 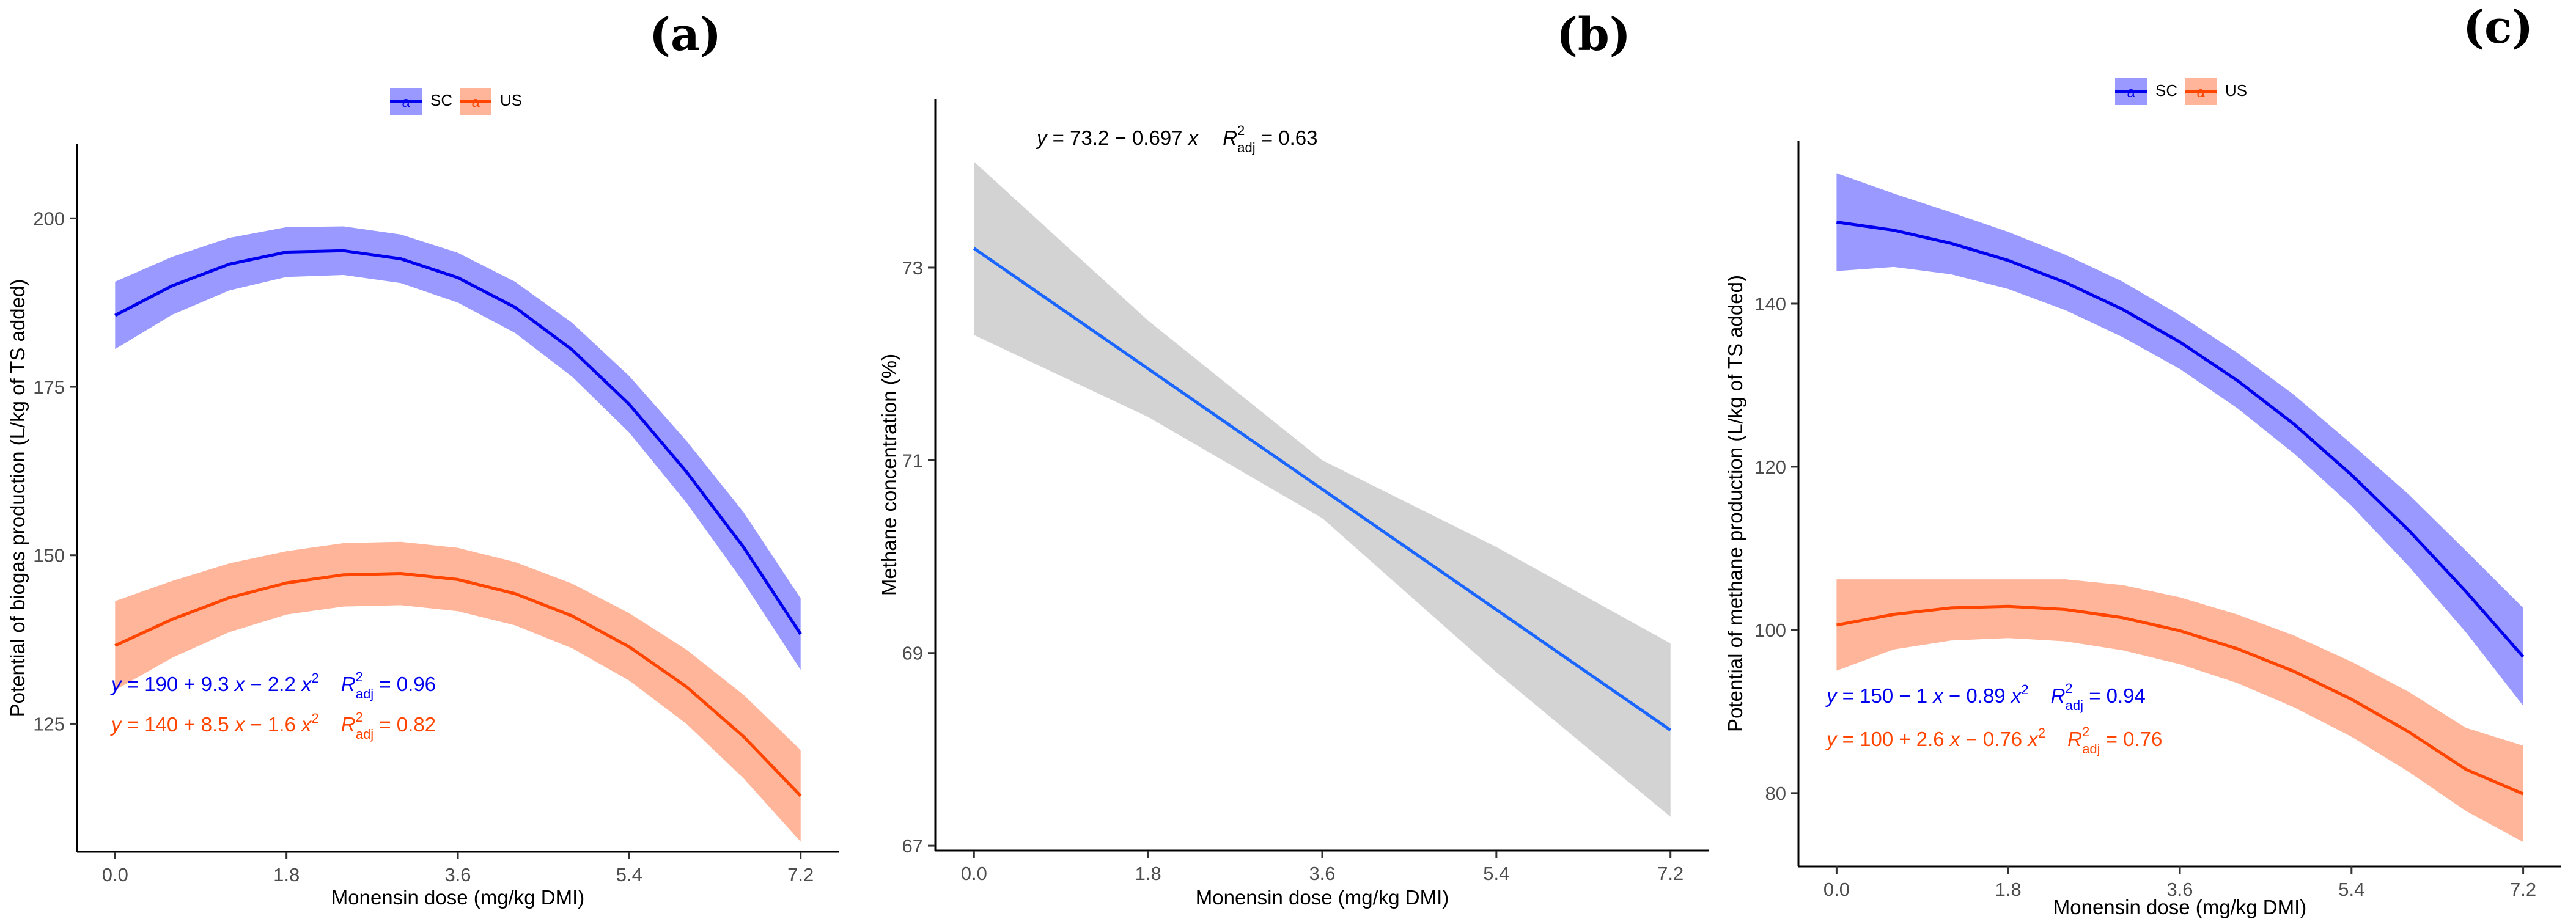 I want to click on p0-ribbon-us, so click(x=458, y=691).